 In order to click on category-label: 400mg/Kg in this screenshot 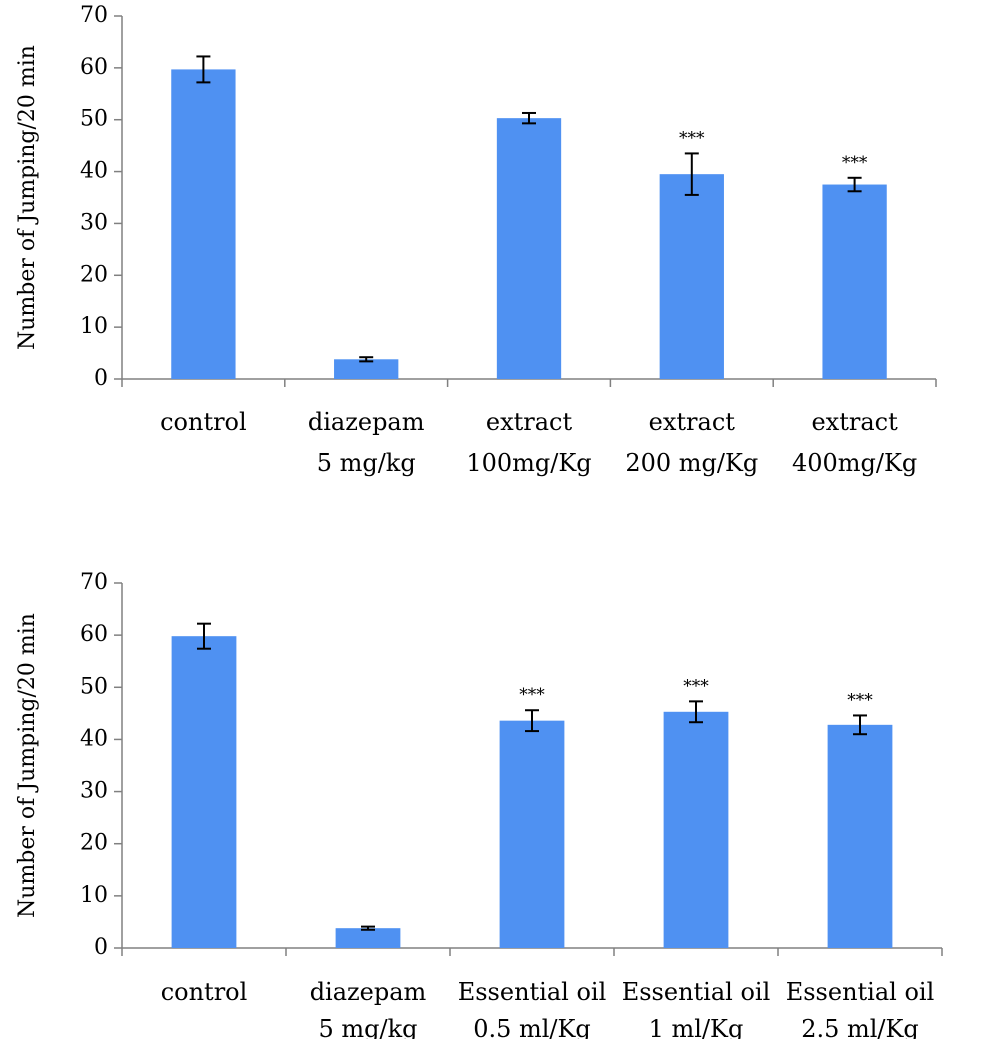, I will do `click(854, 463)`.